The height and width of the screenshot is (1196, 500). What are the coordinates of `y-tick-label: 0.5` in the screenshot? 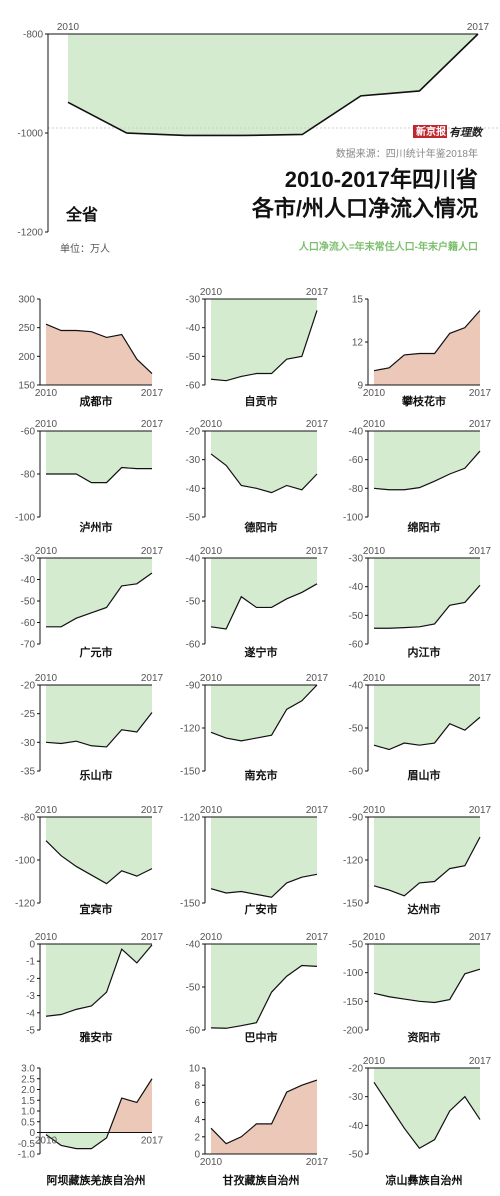 It's located at (28, 1122).